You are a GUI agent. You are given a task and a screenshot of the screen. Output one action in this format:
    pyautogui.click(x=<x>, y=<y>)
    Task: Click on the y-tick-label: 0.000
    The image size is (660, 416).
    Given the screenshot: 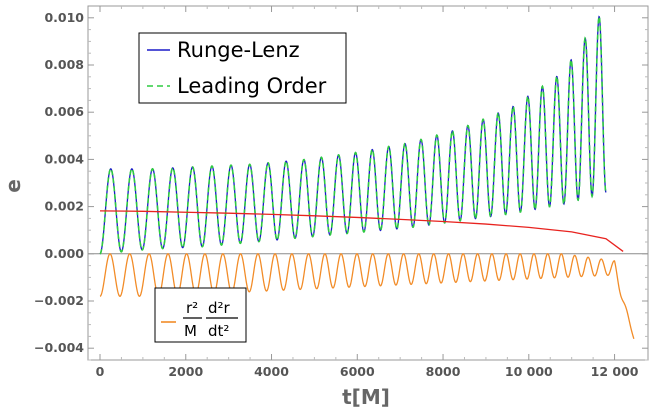 What is the action you would take?
    pyautogui.click(x=64, y=253)
    